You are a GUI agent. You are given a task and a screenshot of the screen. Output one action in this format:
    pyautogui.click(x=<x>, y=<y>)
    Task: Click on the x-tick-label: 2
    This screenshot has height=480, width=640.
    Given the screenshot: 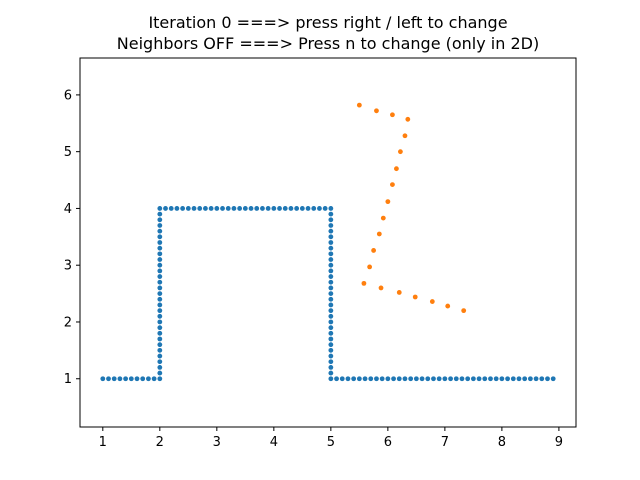 What is the action you would take?
    pyautogui.click(x=160, y=442)
    